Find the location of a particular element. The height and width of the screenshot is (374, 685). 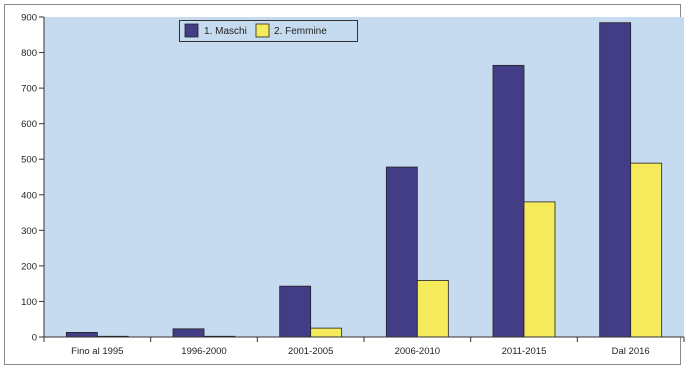

y-tick-label: 900 is located at coordinates (29, 18).